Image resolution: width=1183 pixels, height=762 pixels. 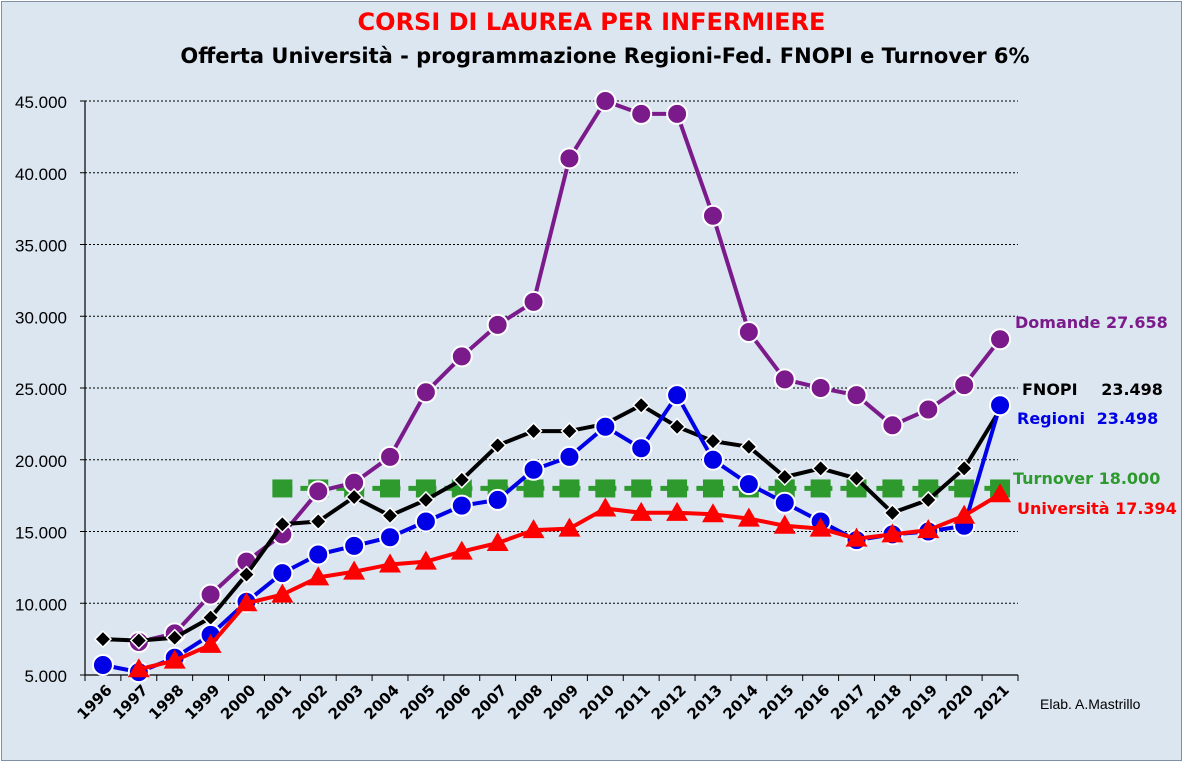 What do you see at coordinates (776, 702) in the screenshot?
I see `x-tick-label: 2015` at bounding box center [776, 702].